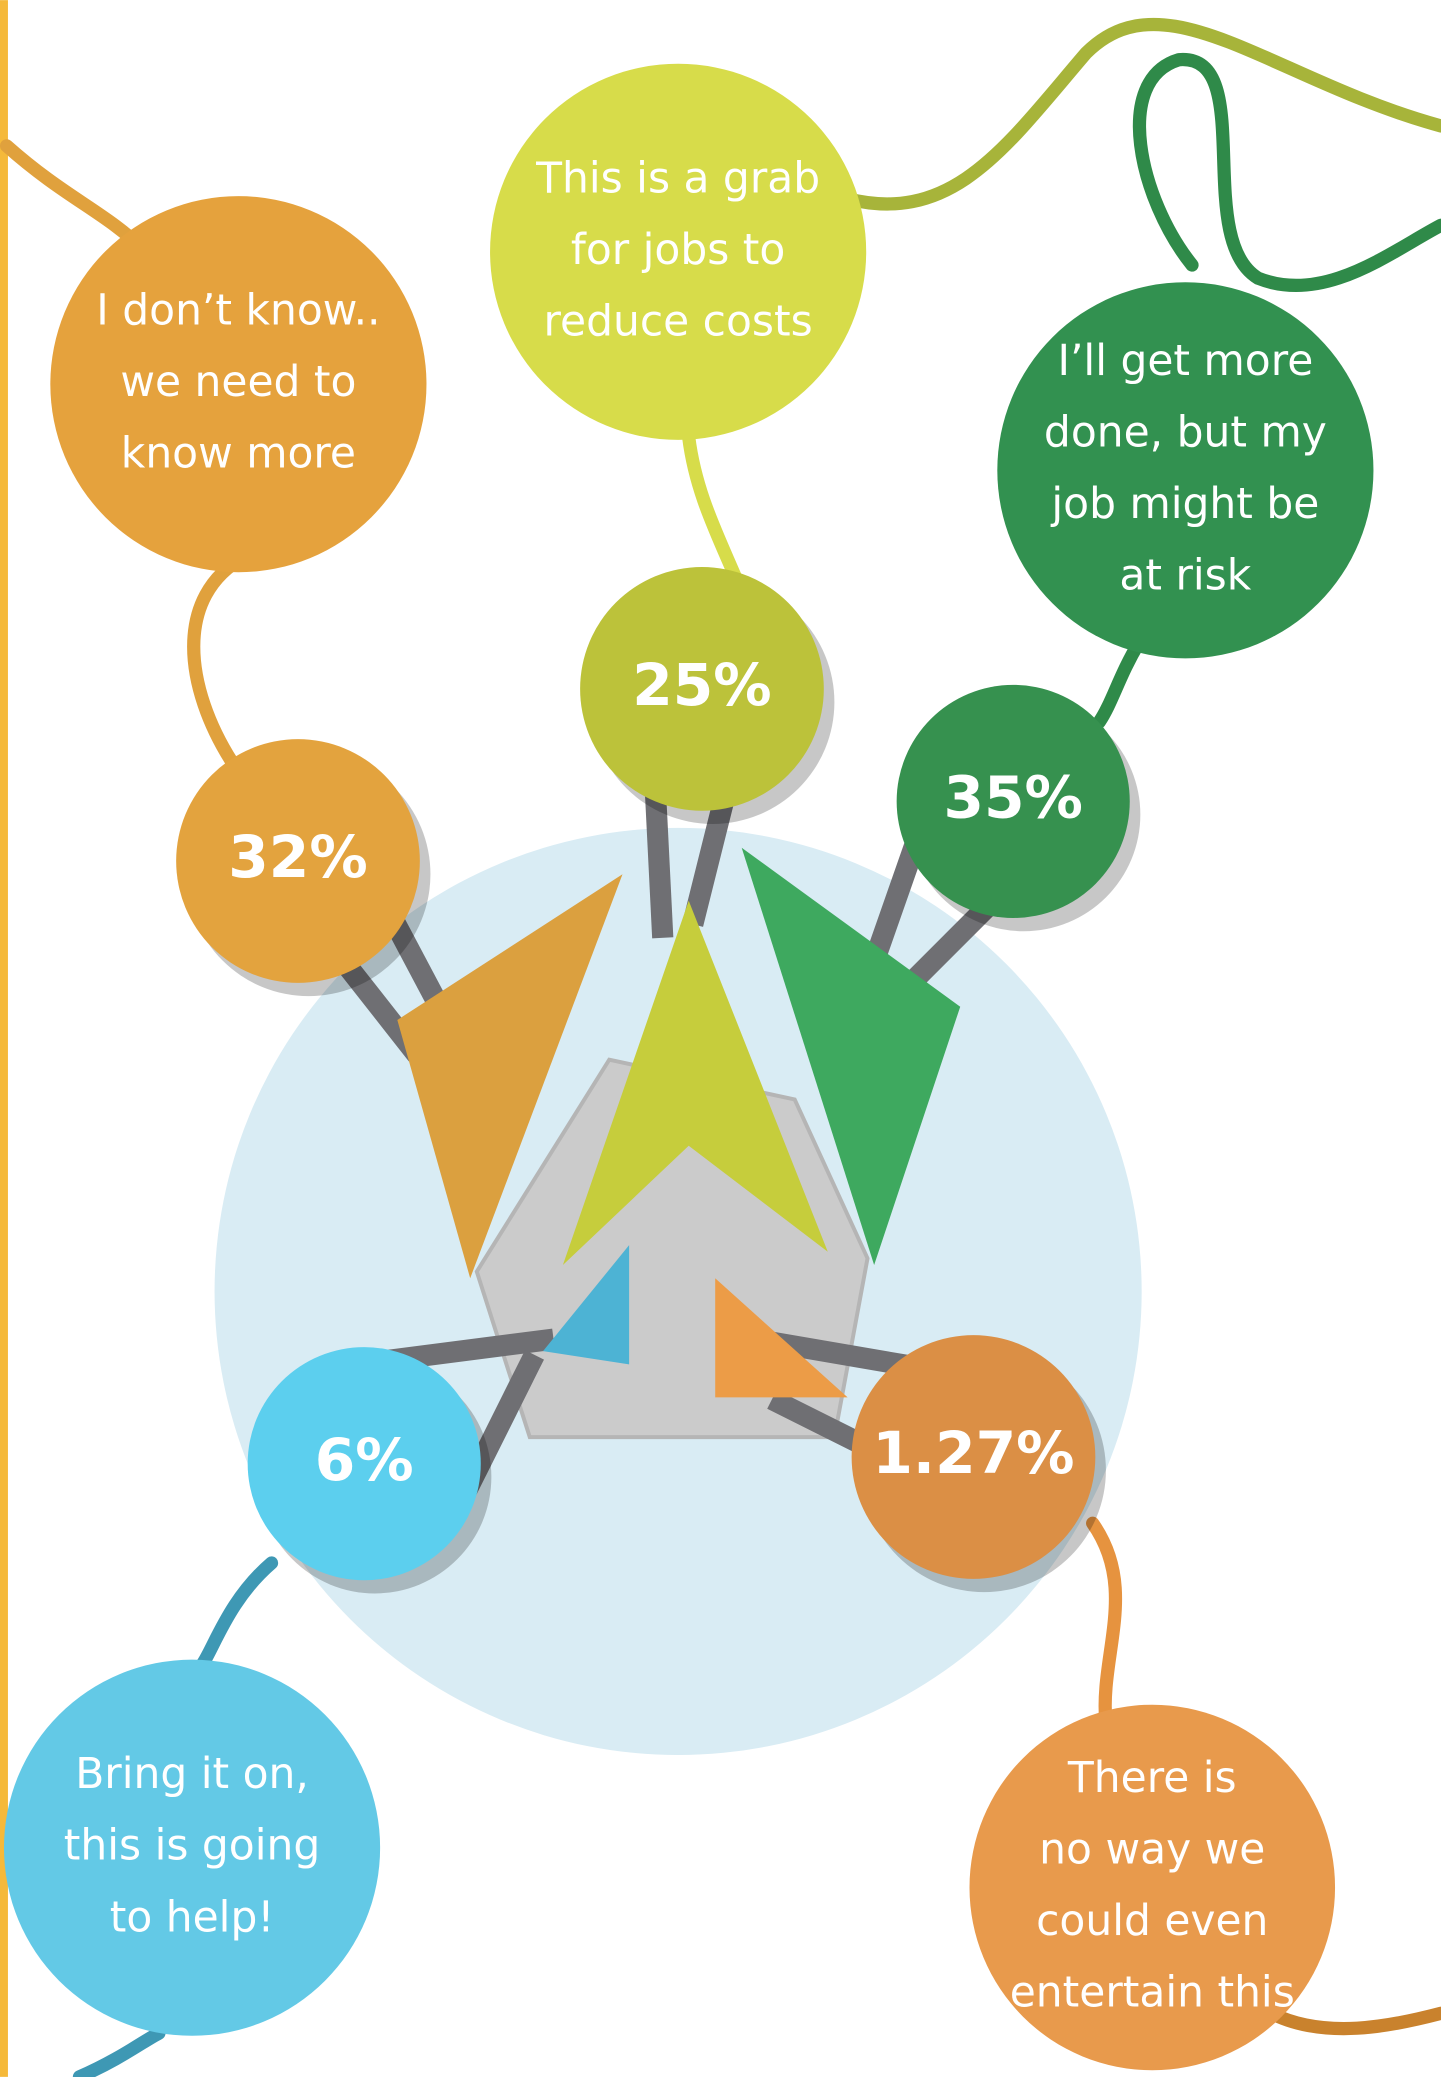 Image resolution: width=1441 pixels, height=2077 pixels. I want to click on answer-text: Bring it on, this is going to help!, so click(192, 1845).